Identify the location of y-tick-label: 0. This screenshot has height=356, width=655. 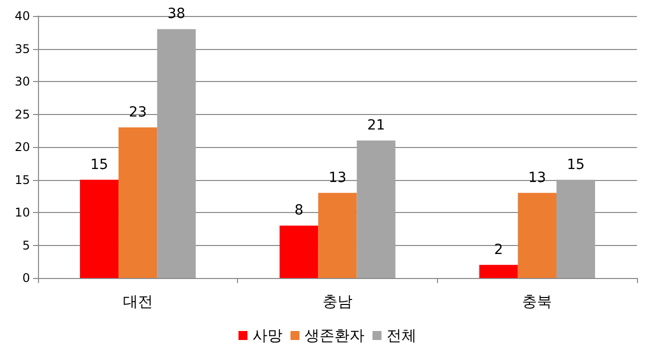
(26, 278).